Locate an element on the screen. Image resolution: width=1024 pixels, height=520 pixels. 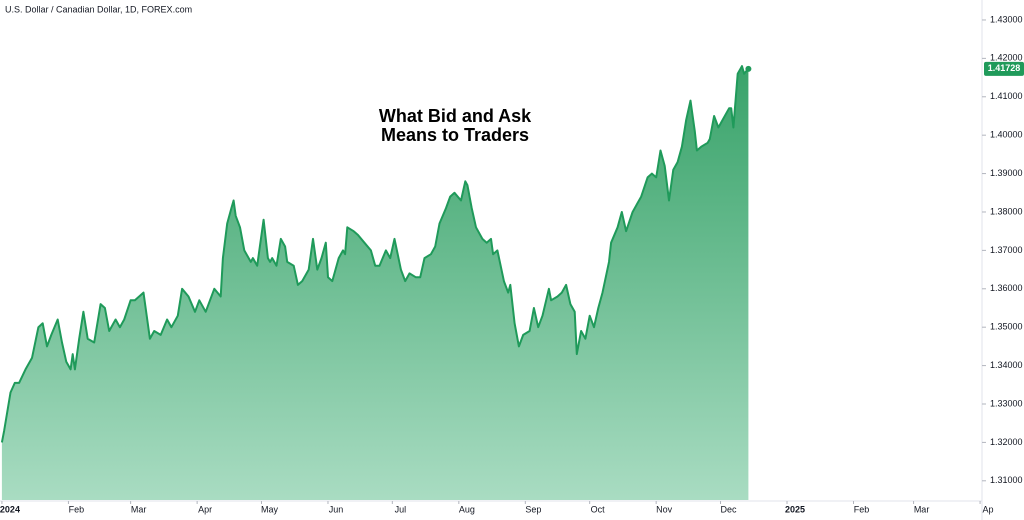
last-point is located at coordinates (748, 68).